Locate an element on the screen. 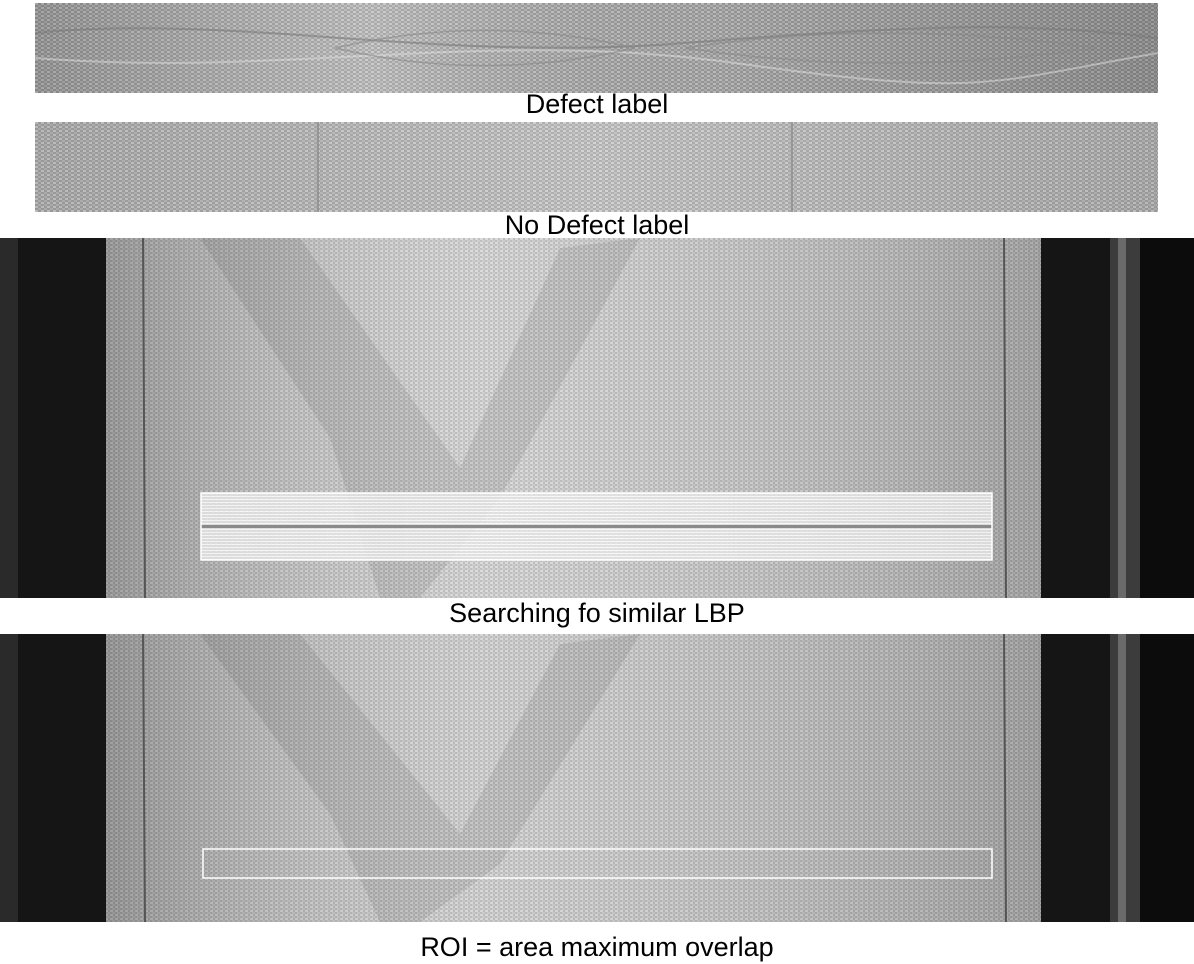 The height and width of the screenshot is (964, 1194). no-defect-label-caption: No Defect label is located at coordinates (597, 225).